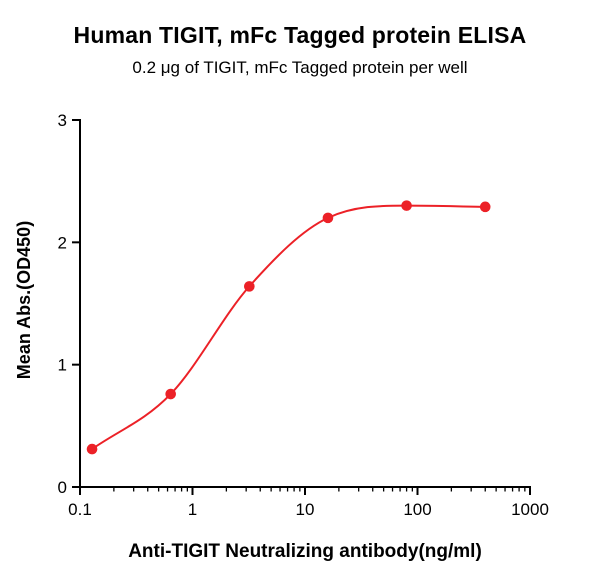 Image resolution: width=600 pixels, height=588 pixels. What do you see at coordinates (305, 551) in the screenshot?
I see `x-axis-label: Anti-TIGIT Neutralizing antibody(ng/ml)` at bounding box center [305, 551].